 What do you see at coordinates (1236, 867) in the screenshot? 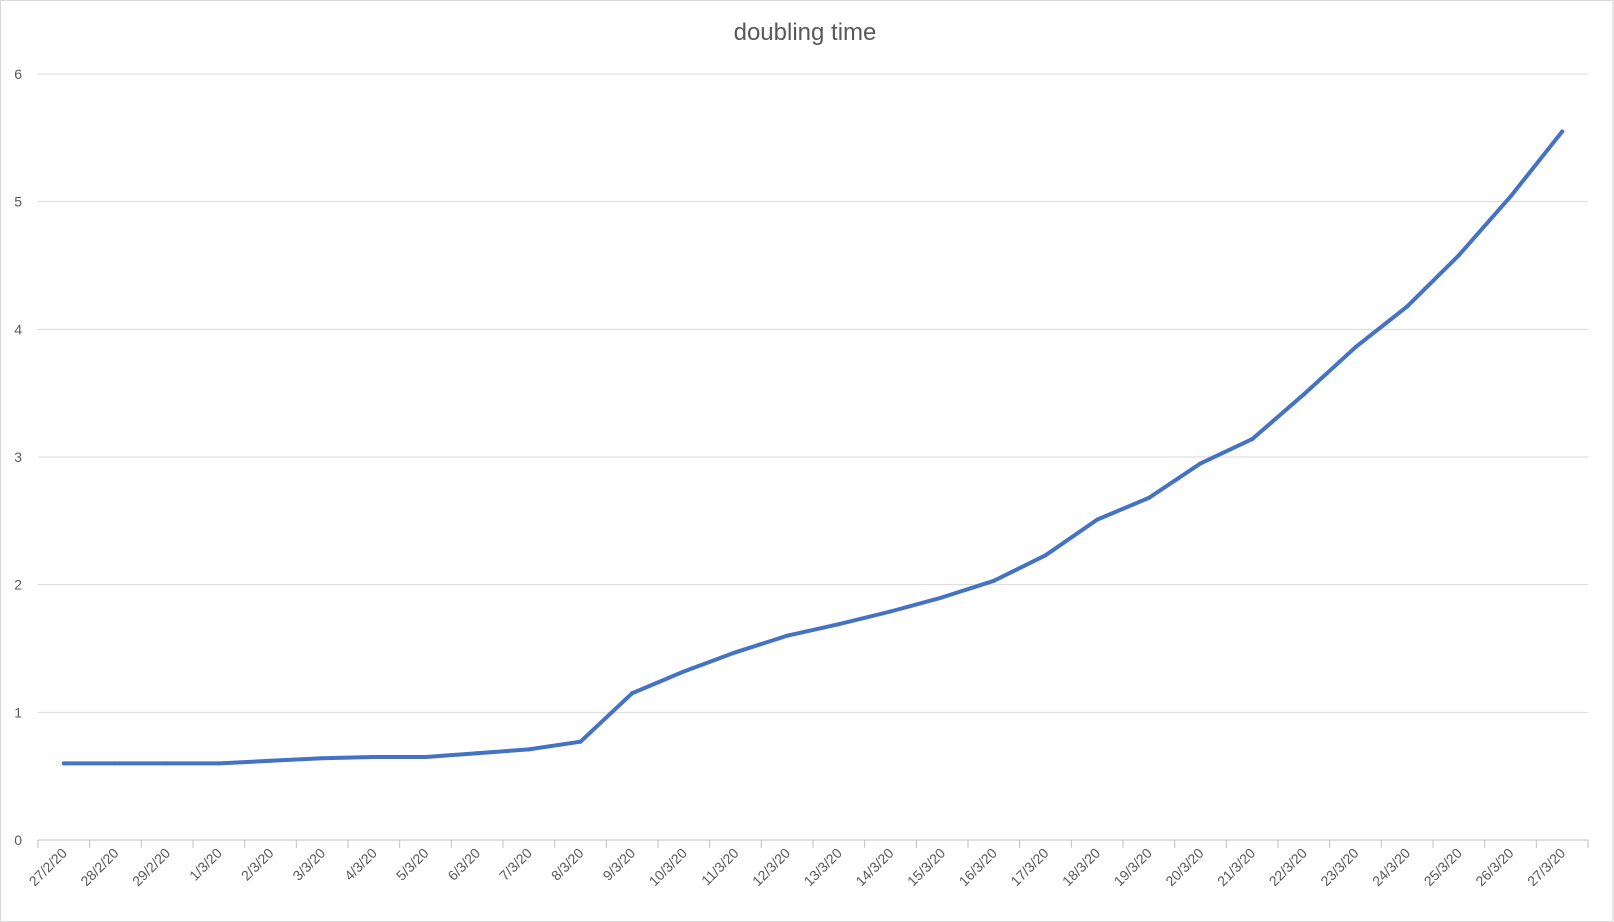
I see `x-tick-label: 21/3/20` at bounding box center [1236, 867].